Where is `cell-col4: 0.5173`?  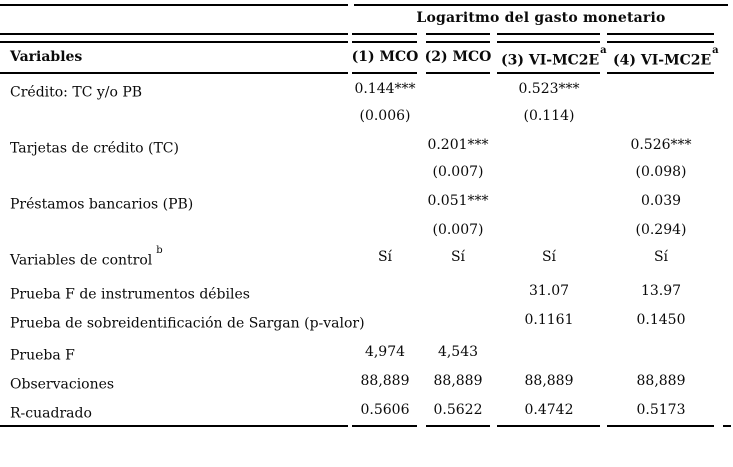 cell-col4: 0.5173 is located at coordinates (661, 410).